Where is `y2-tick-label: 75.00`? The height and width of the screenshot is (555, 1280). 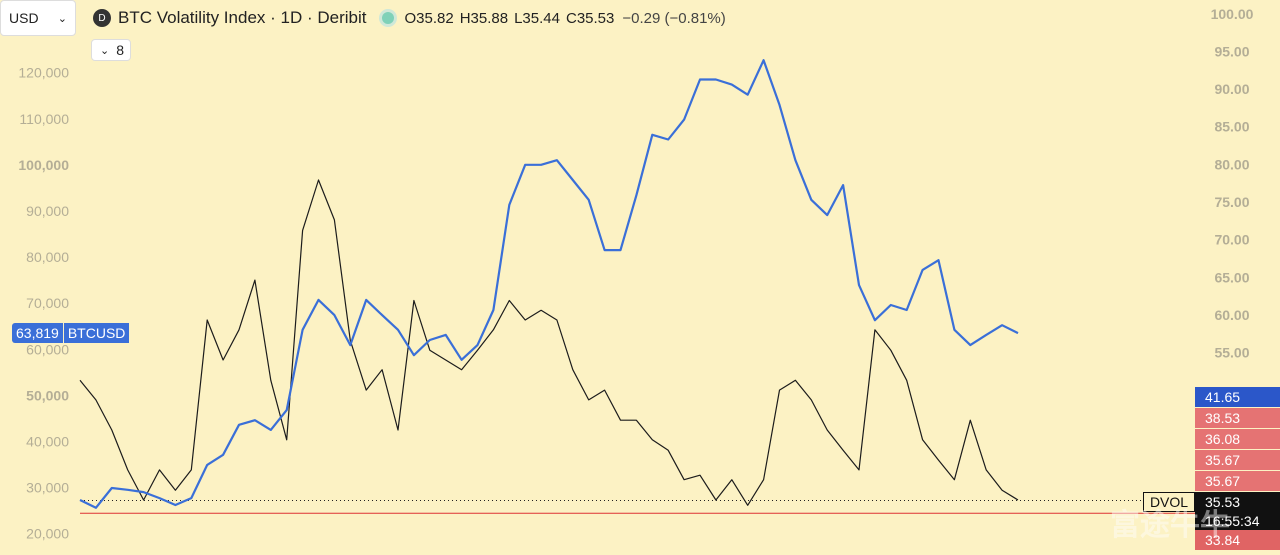 y2-tick-label: 75.00 is located at coordinates (1231, 202).